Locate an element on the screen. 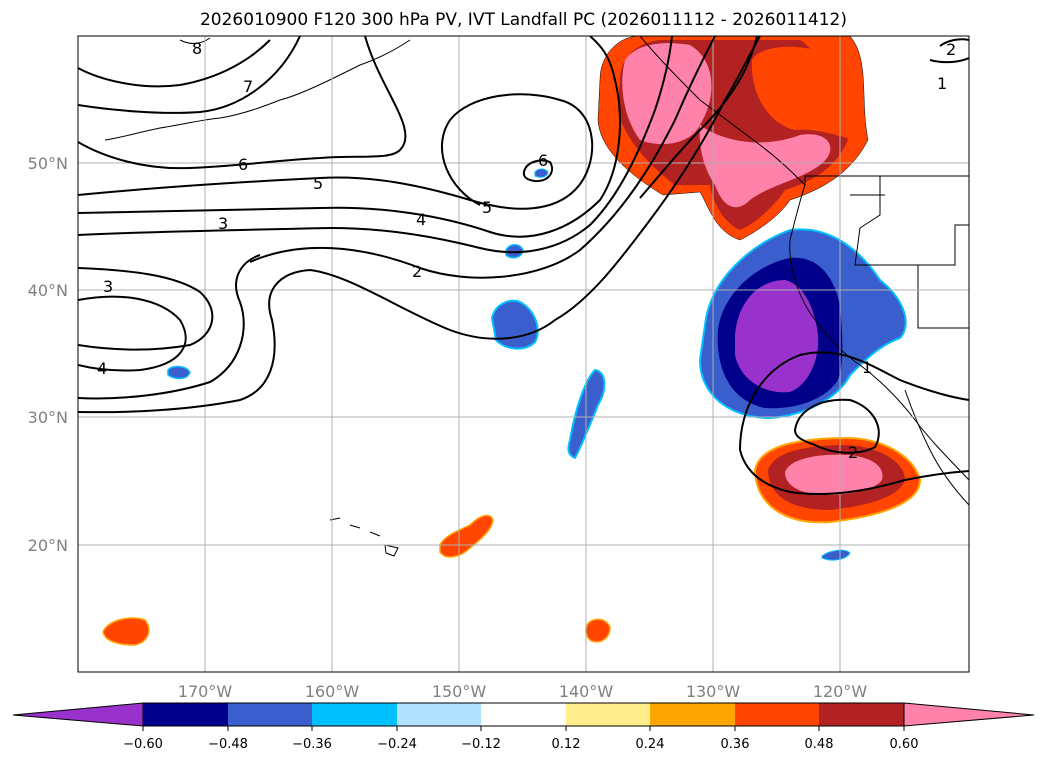  colorbar-tick-label: 0.60 is located at coordinates (904, 744).